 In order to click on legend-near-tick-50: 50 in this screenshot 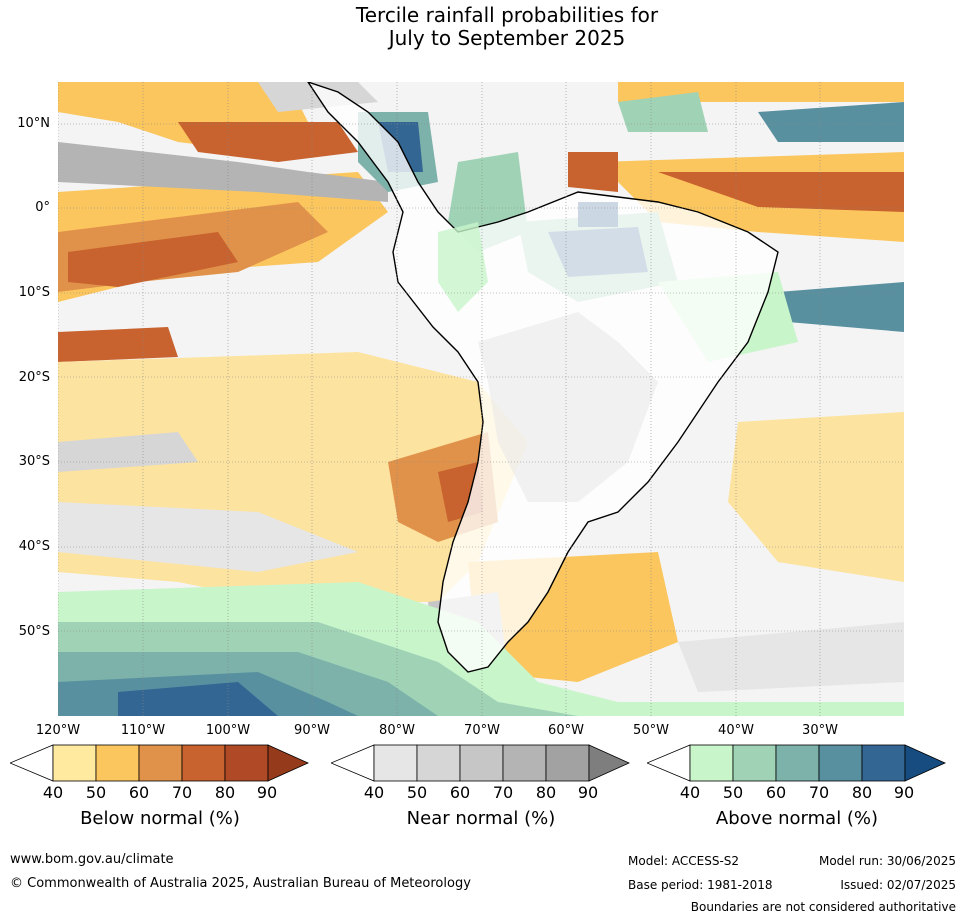, I will do `click(417, 792)`.